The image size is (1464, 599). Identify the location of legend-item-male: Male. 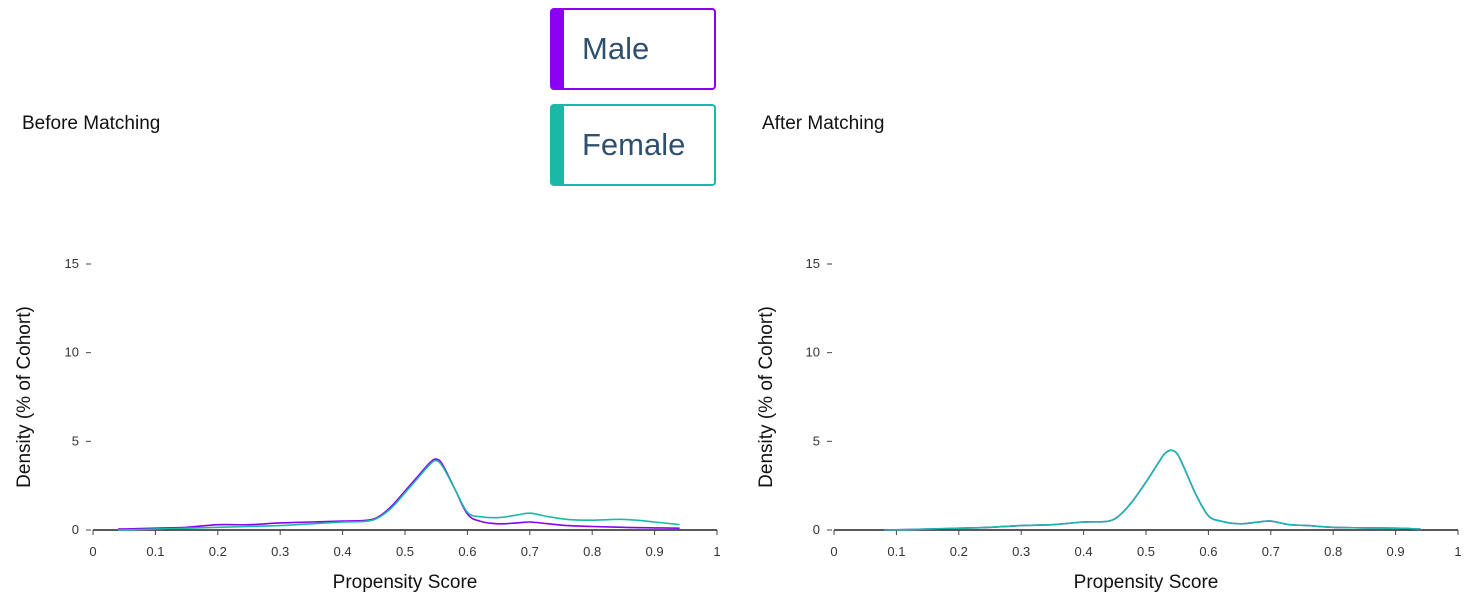
(633, 49).